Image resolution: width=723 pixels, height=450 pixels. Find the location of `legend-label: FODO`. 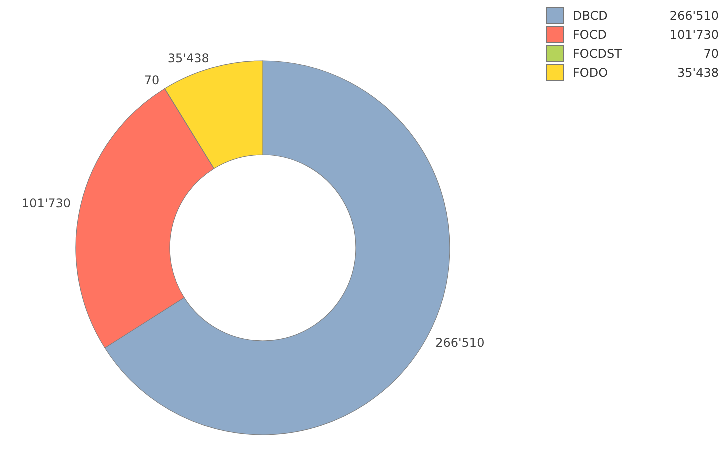

legend-label: FODO is located at coordinates (591, 73).